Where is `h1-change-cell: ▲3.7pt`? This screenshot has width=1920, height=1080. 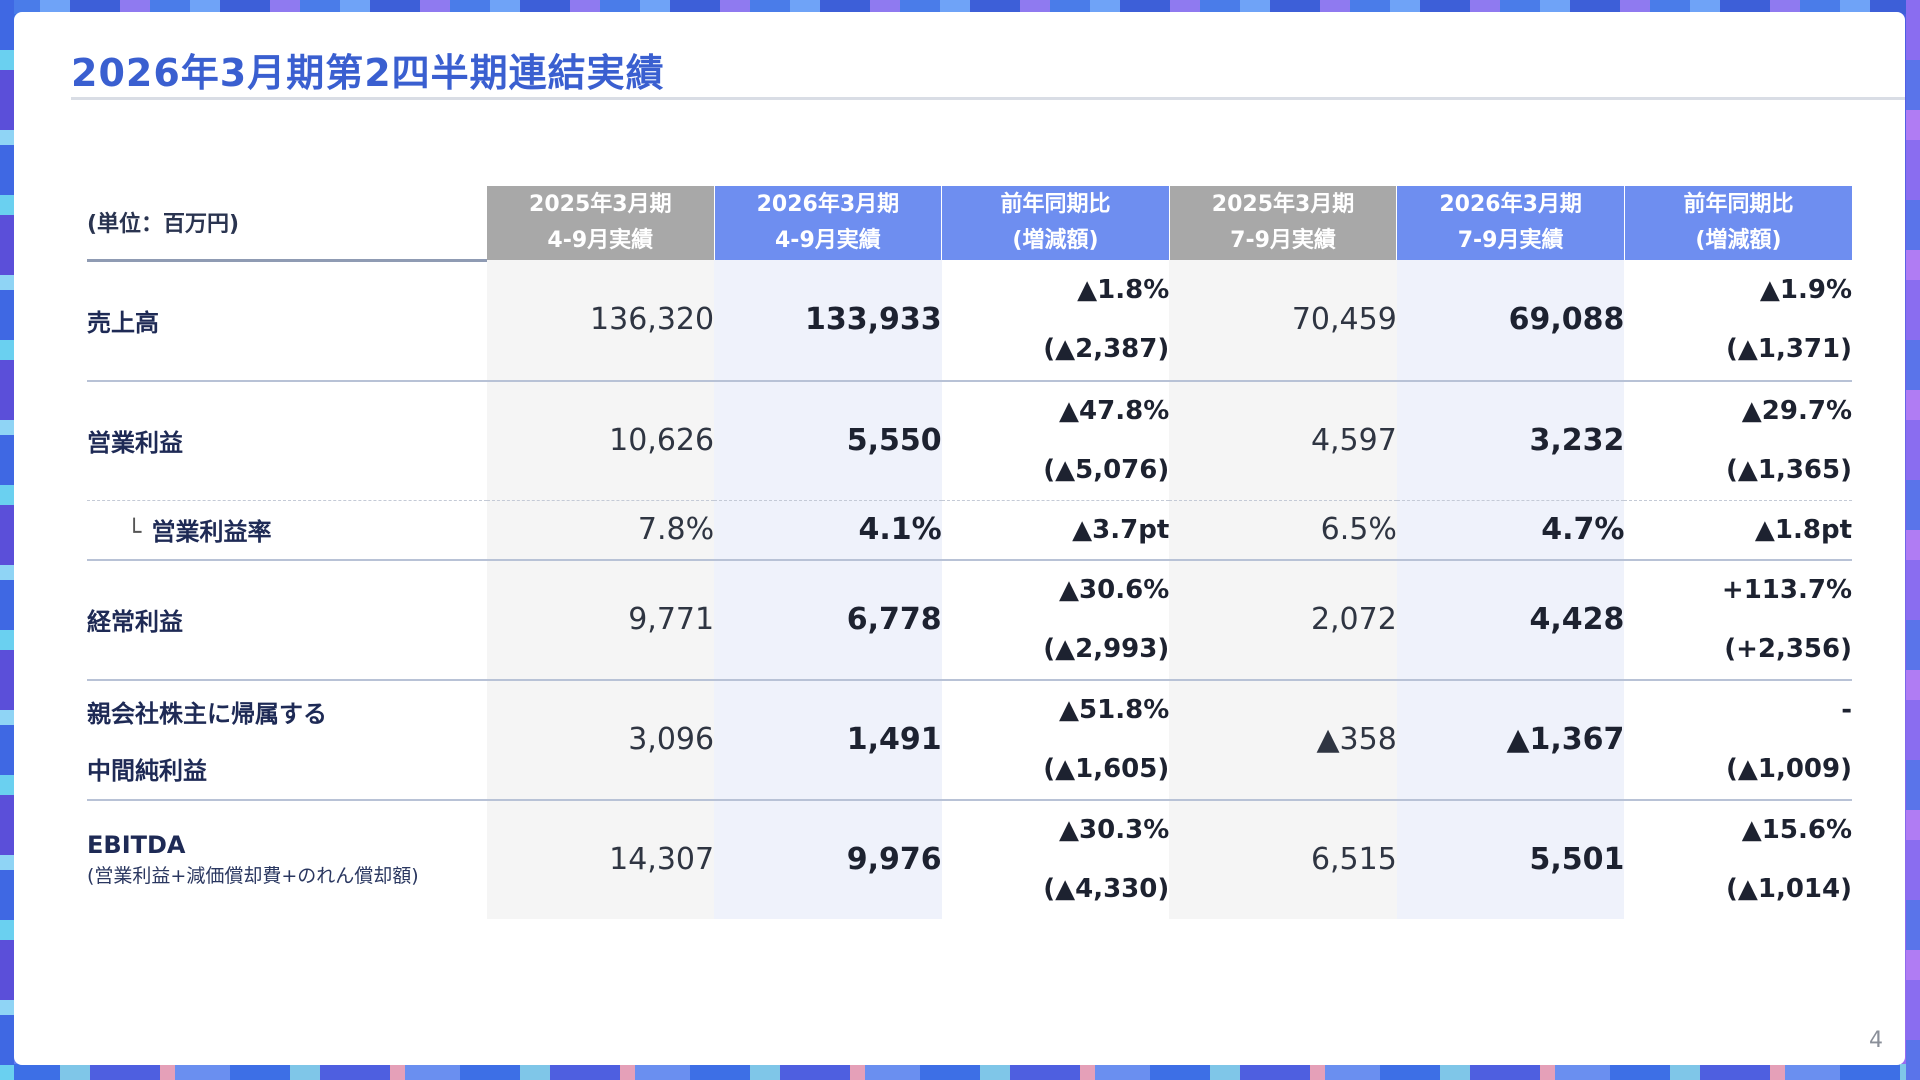 h1-change-cell: ▲3.7pt is located at coordinates (1055, 530).